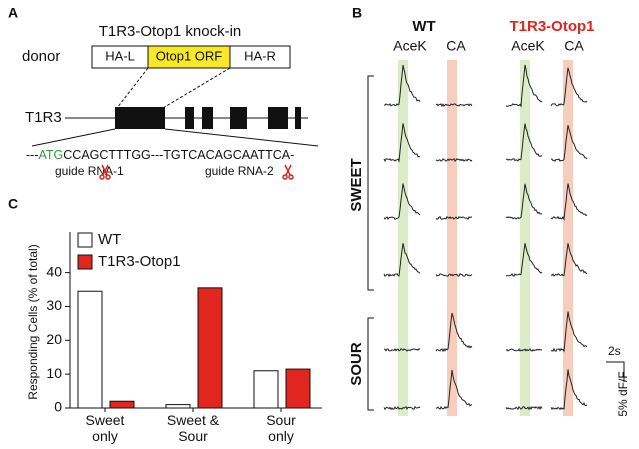 Image resolution: width=639 pixels, height=449 pixels. What do you see at coordinates (615, 371) in the screenshot?
I see `scale-bar` at bounding box center [615, 371].